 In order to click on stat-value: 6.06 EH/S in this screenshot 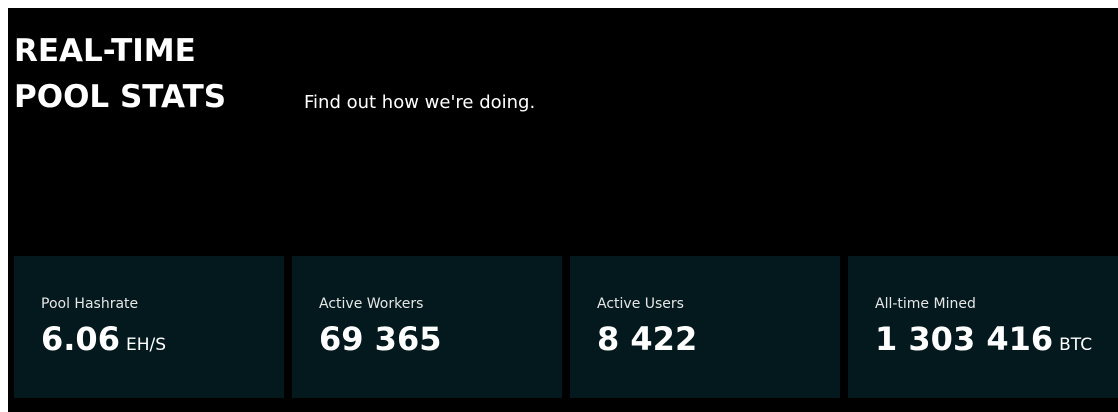, I will do `click(103, 339)`.